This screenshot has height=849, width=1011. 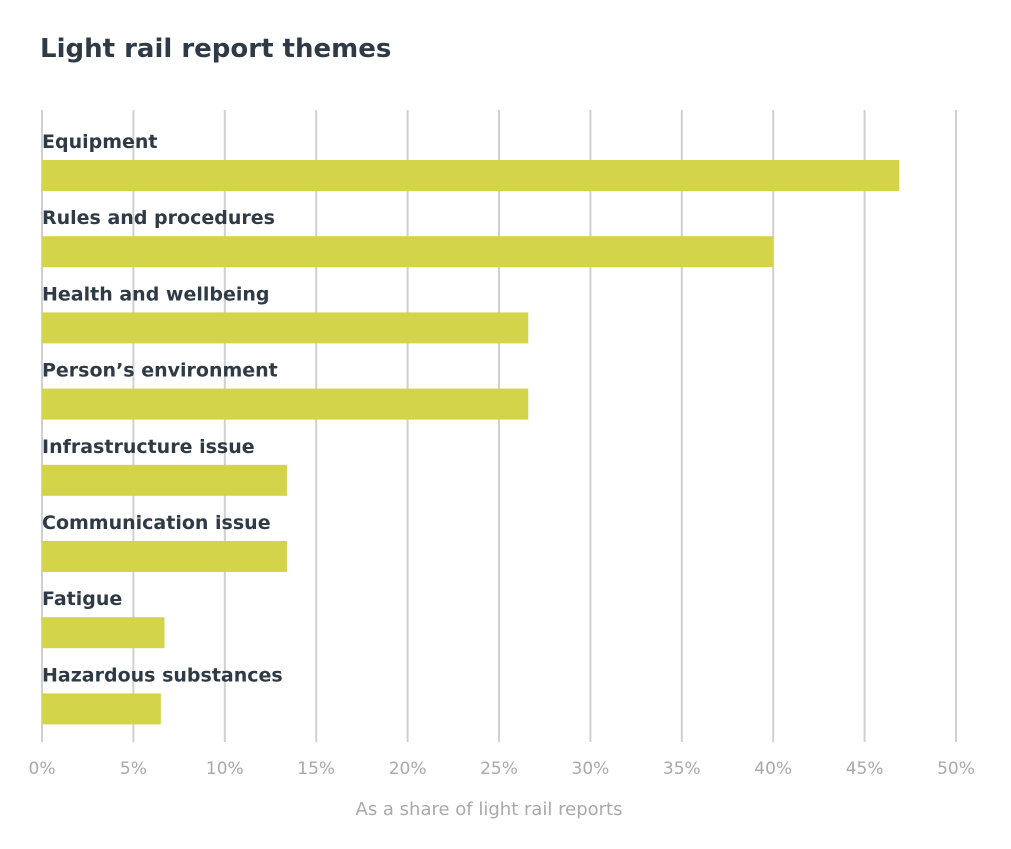 What do you see at coordinates (499, 769) in the screenshot?
I see `x-tick-label: 25%` at bounding box center [499, 769].